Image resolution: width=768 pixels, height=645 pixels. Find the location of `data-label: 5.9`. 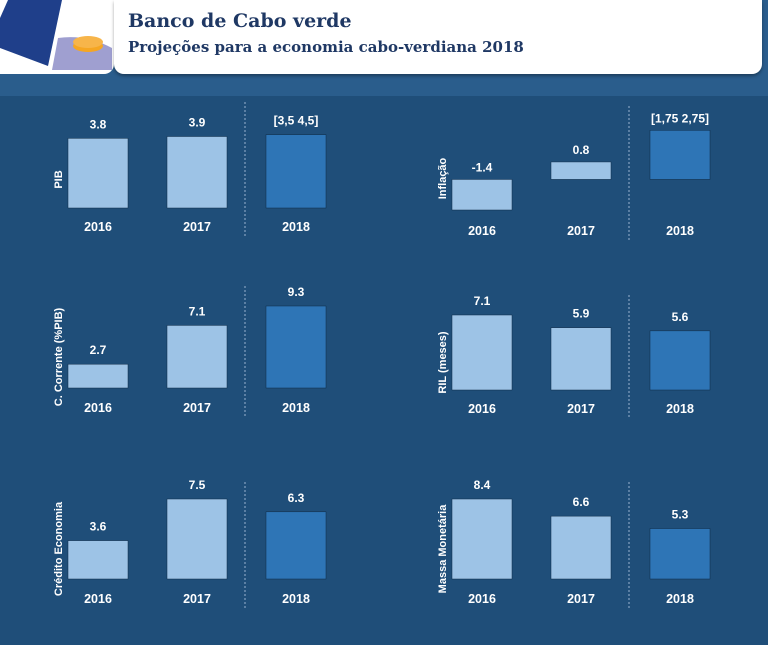

data-label: 5.9 is located at coordinates (581, 314).